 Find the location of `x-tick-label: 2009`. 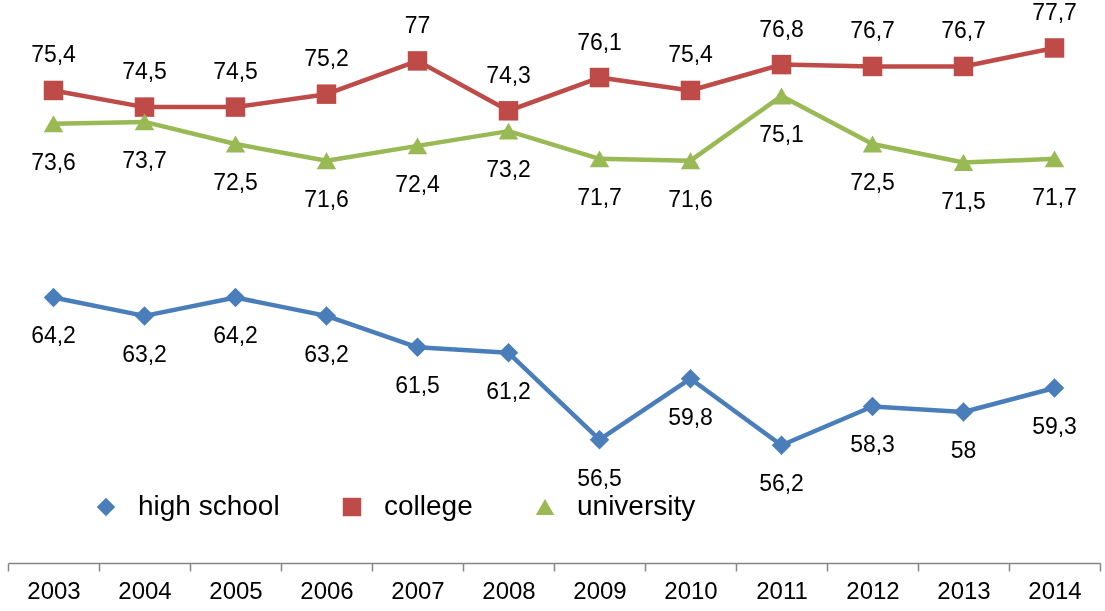

x-tick-label: 2009 is located at coordinates (600, 590).